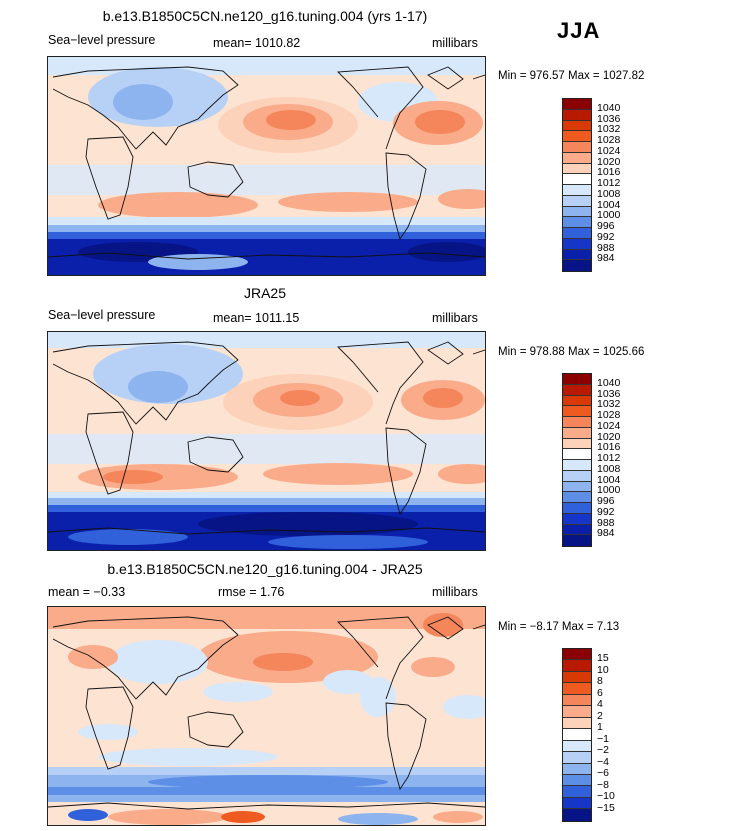  What do you see at coordinates (559, 627) in the screenshot?
I see `panel3-minmax: Min = −8.17 Max = 7.13` at bounding box center [559, 627].